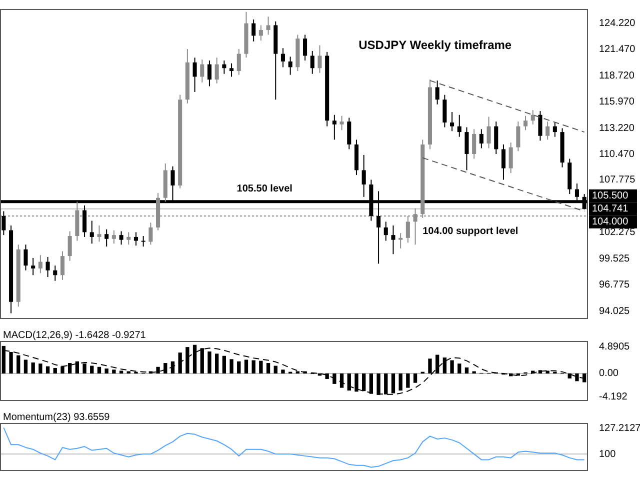 The width and height of the screenshot is (640, 480). I want to click on y-tick-label: 124.220, so click(617, 23).